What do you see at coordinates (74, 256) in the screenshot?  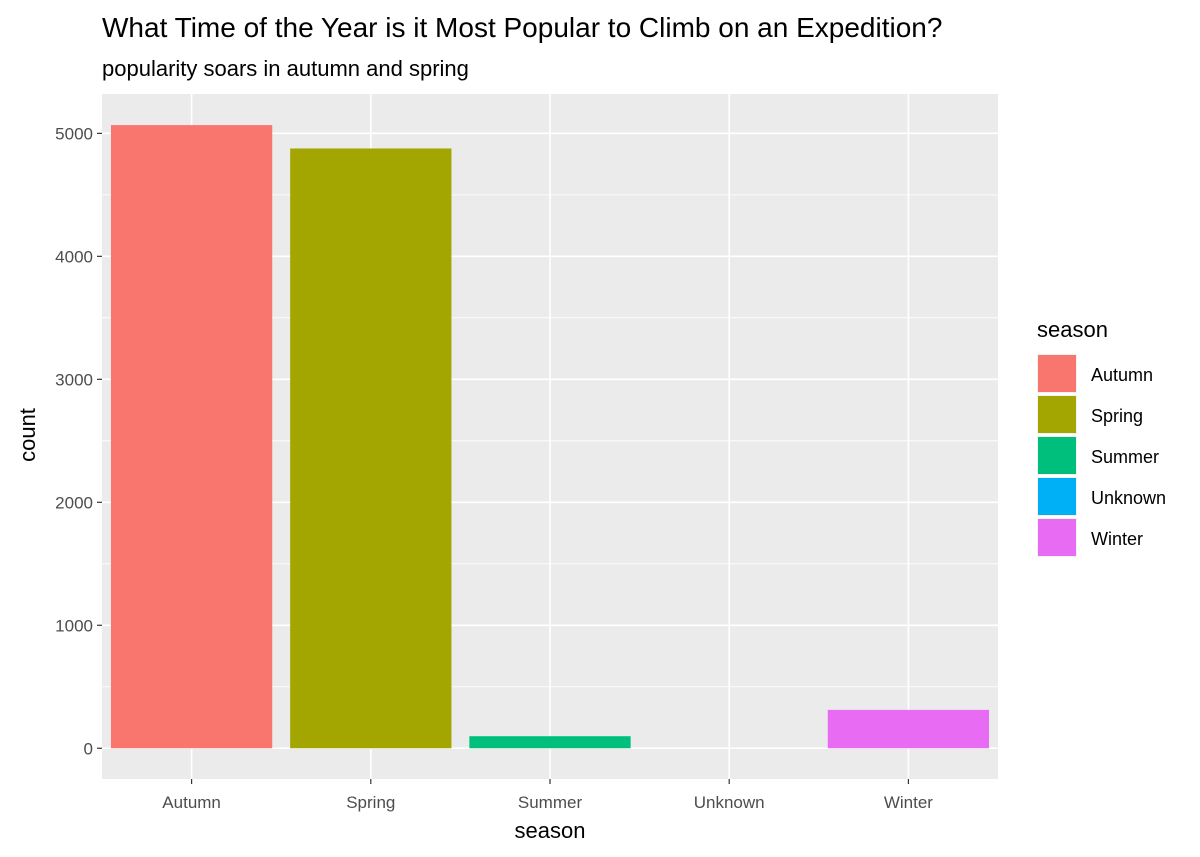 I see `y-tick-label: 4000` at bounding box center [74, 256].